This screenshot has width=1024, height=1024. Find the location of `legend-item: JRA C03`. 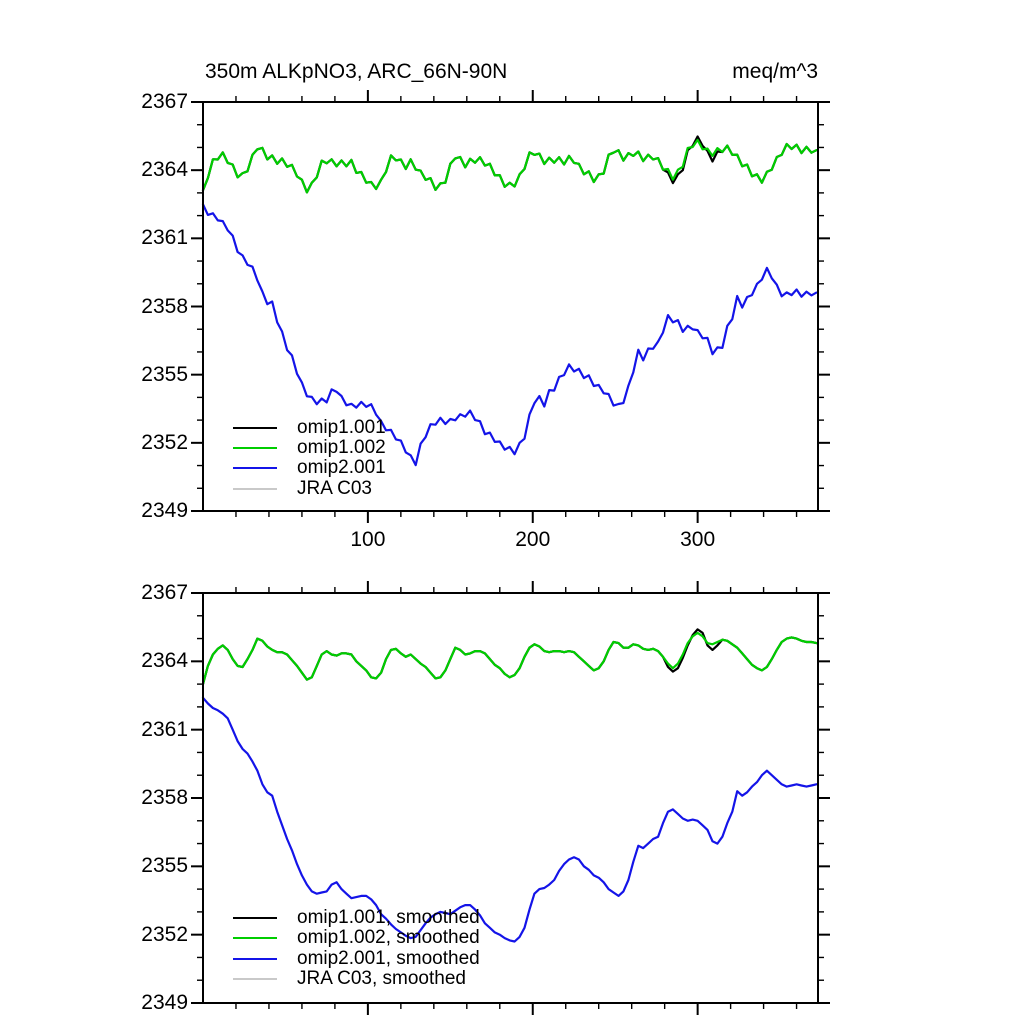

legend-item: JRA C03 is located at coordinates (302, 489).